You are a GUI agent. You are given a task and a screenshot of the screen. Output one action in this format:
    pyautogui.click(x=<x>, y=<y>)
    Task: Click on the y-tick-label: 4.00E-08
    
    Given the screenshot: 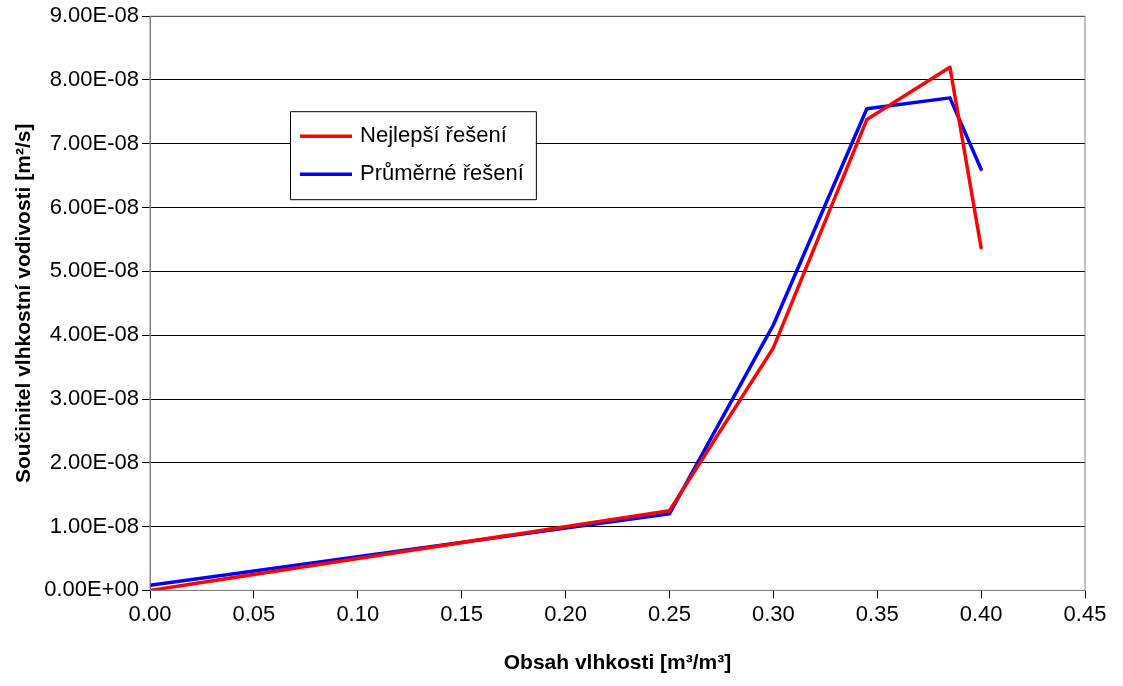 What is the action you would take?
    pyautogui.click(x=94, y=334)
    